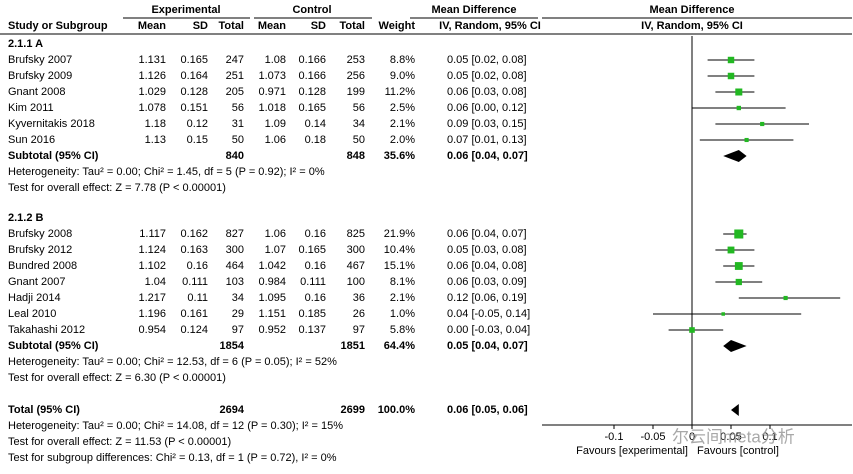 The width and height of the screenshot is (853, 474). Describe the element at coordinates (31, 108) in the screenshot. I see `study-name: Kim 2011` at that location.